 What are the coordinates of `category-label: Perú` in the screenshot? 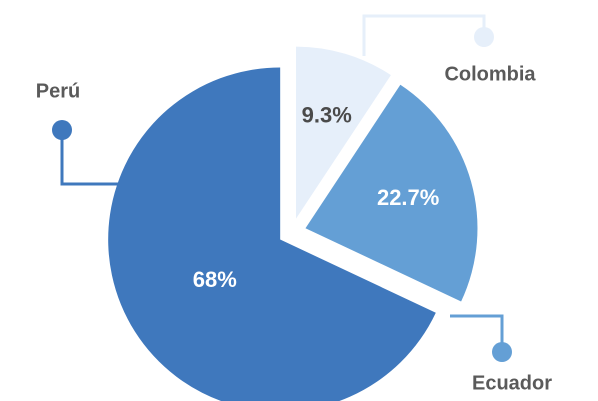 It's located at (58, 91).